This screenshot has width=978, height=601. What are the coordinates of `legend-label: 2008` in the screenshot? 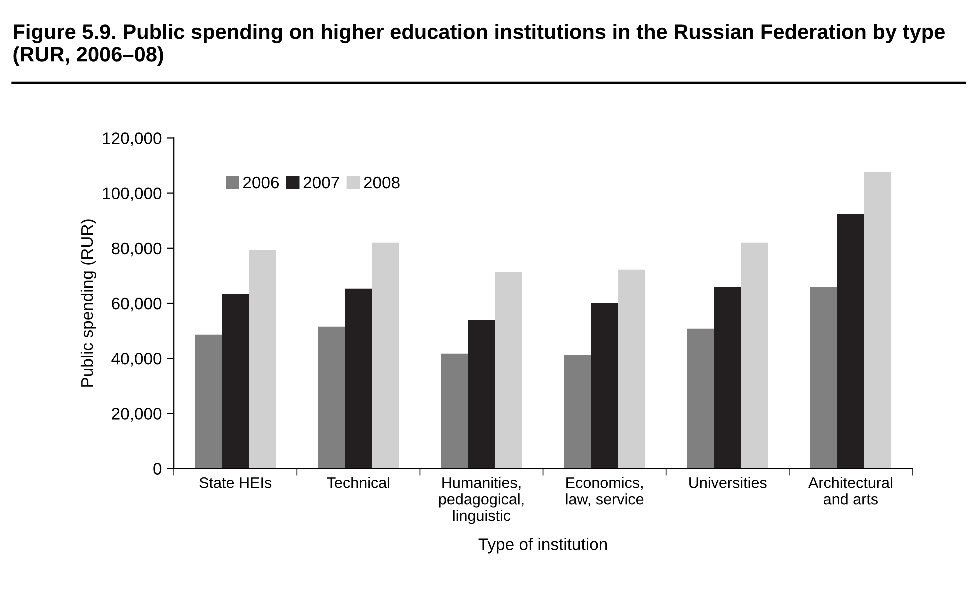 It's located at (382, 182).